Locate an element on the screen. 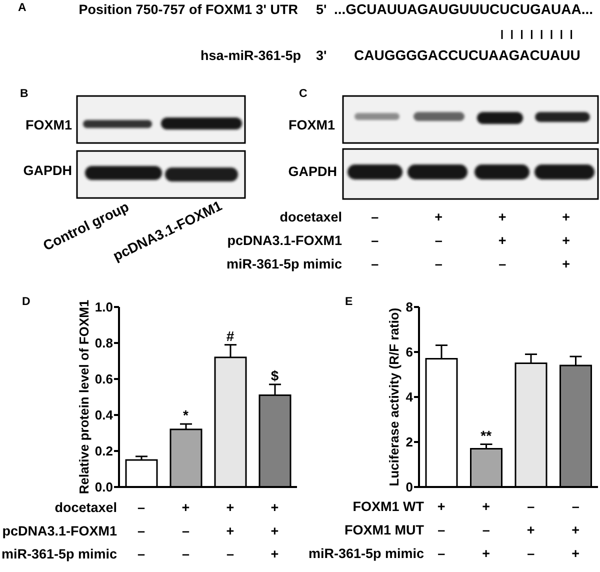 This screenshot has height=572, width=600. y-tick-label: 2 is located at coordinates (409, 442).